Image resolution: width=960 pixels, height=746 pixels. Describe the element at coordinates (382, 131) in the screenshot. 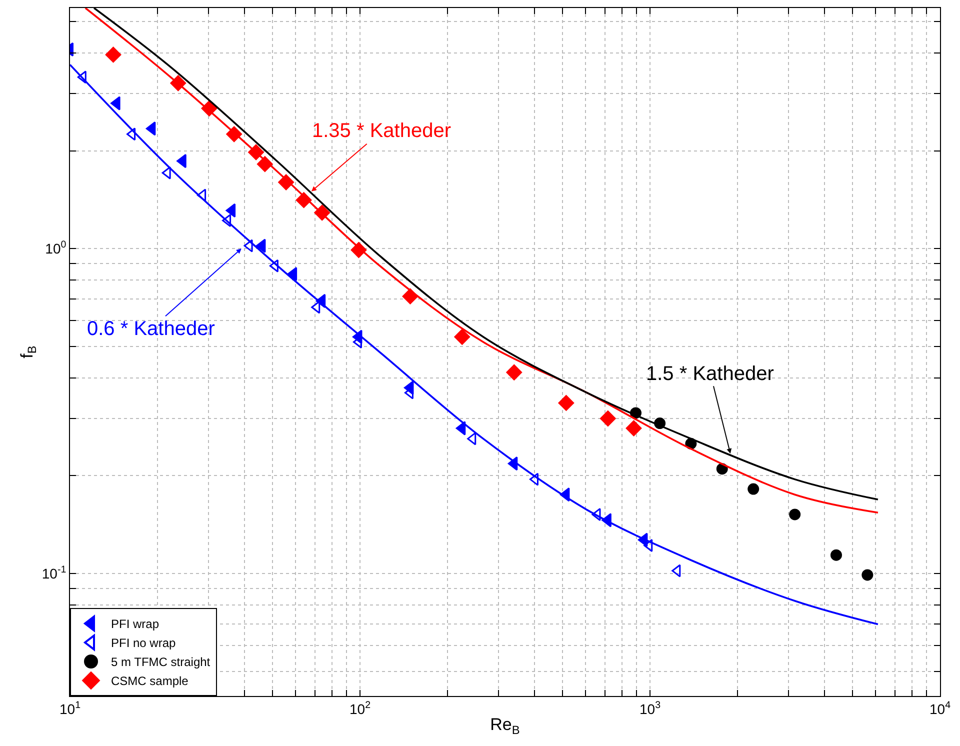

I see `annotation: 1.35 * Katheder` at that location.